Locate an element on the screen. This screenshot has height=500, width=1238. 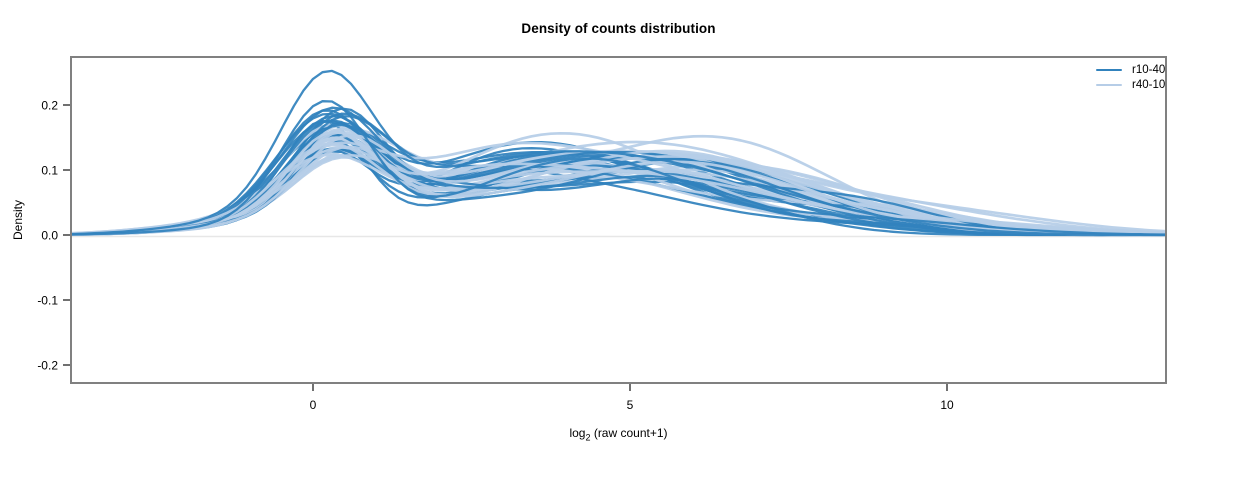
y-tick-label: 0.0 is located at coordinates (49, 235).